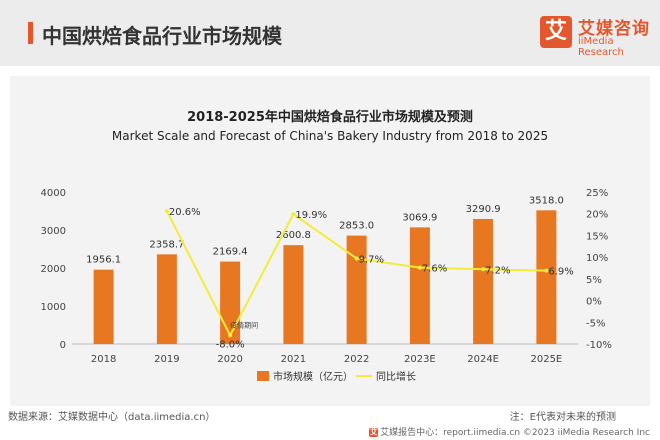  What do you see at coordinates (162, 36) in the screenshot?
I see `page-title: 中国烘焙食品行业市场规模` at bounding box center [162, 36].